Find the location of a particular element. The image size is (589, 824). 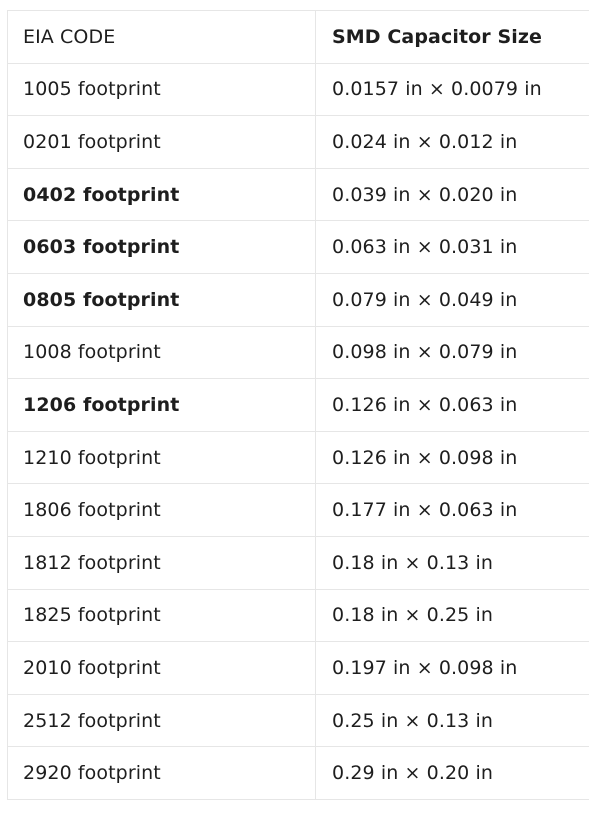

table-row: 0805 footprint 0.079 in × 0.049 in is located at coordinates (298, 299).